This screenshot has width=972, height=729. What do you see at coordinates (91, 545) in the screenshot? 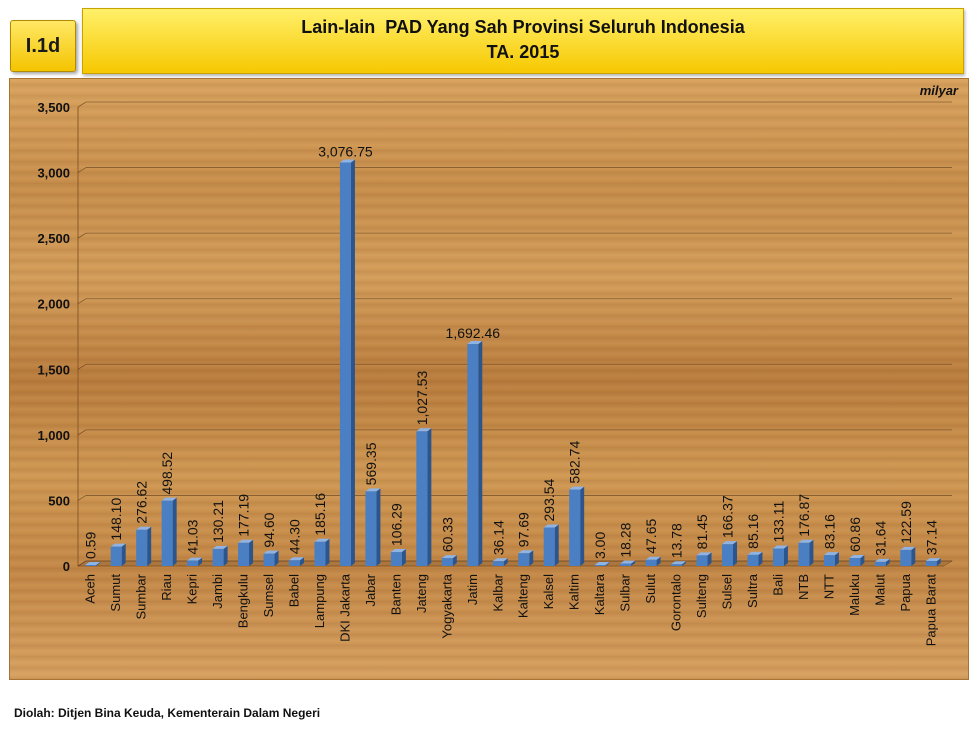
I see `data-label: 0.59` at bounding box center [91, 545].